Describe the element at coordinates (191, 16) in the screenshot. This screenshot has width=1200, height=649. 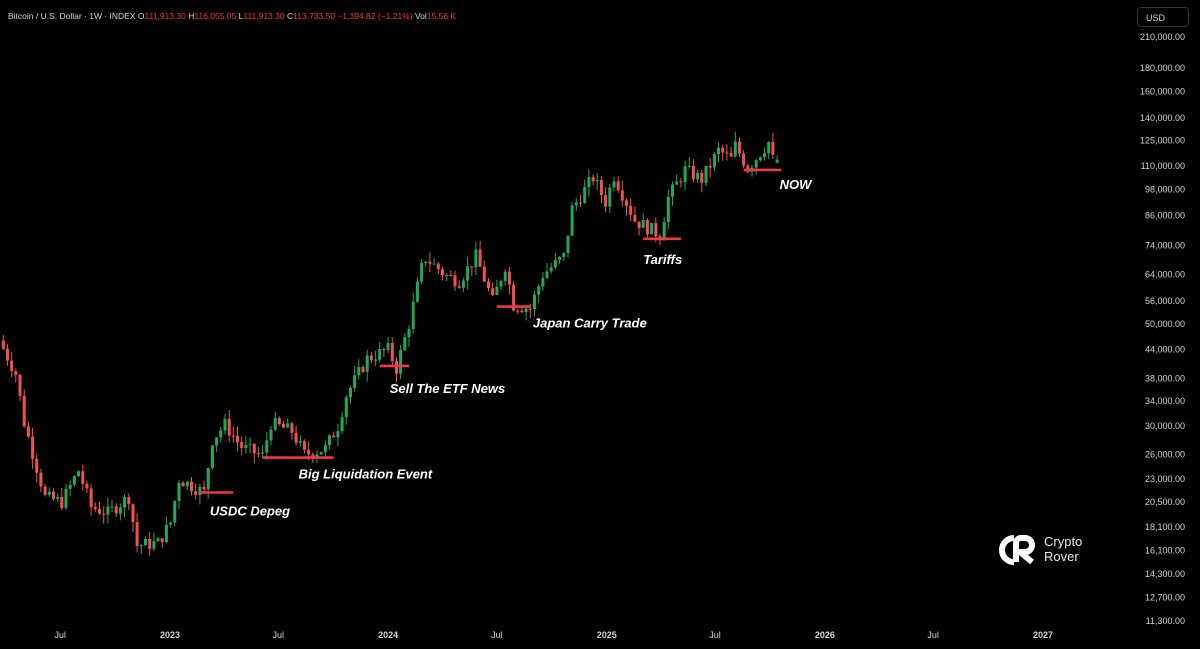
I see `high-label: H` at that location.